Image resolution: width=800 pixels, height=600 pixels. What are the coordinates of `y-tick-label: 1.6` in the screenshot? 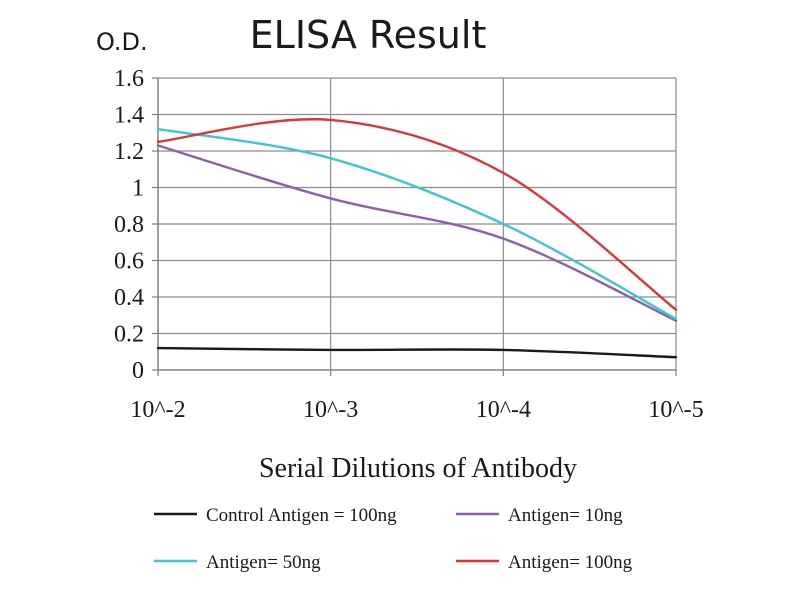 It's located at (129, 79).